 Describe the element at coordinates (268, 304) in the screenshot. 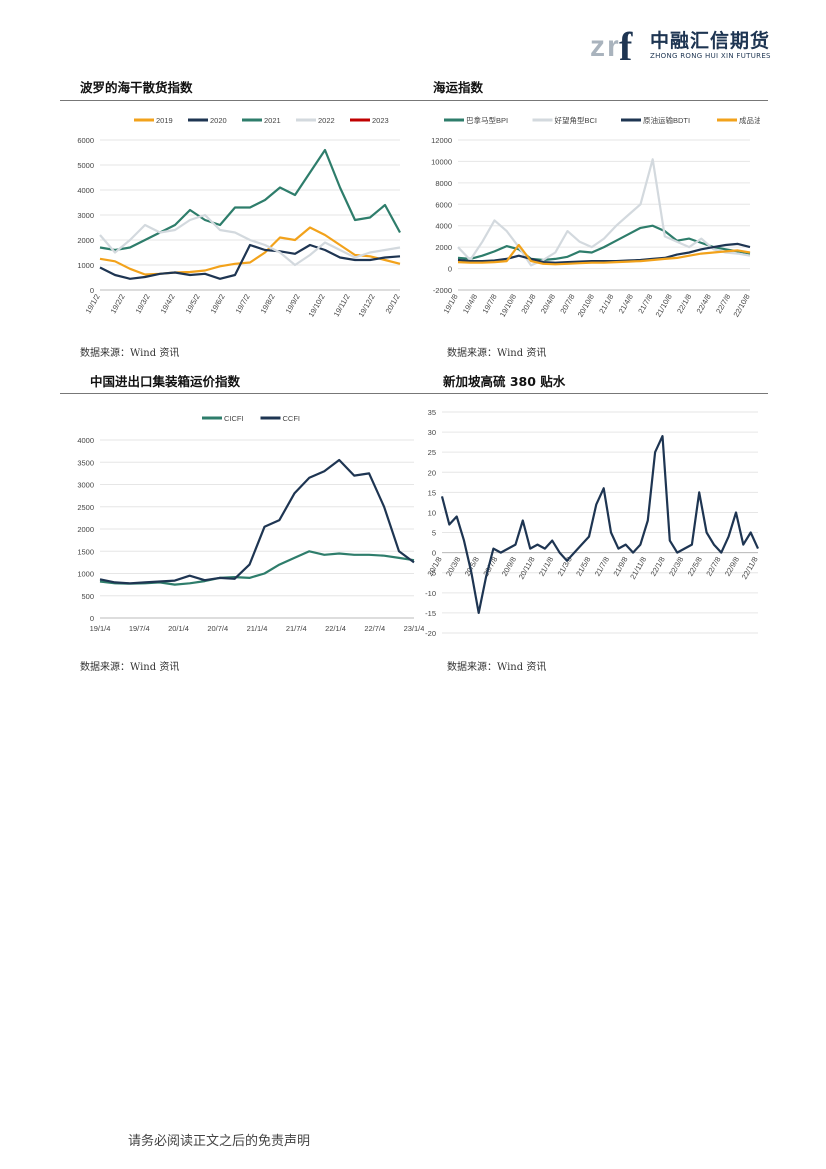

I see `x-tick-label: 19/8/2` at that location.